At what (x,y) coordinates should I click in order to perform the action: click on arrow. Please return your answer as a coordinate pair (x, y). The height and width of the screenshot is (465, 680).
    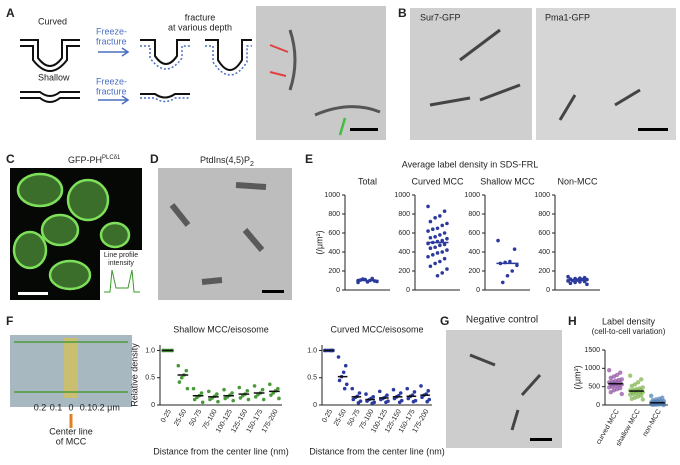
    Looking at the image, I should click on (114, 100).